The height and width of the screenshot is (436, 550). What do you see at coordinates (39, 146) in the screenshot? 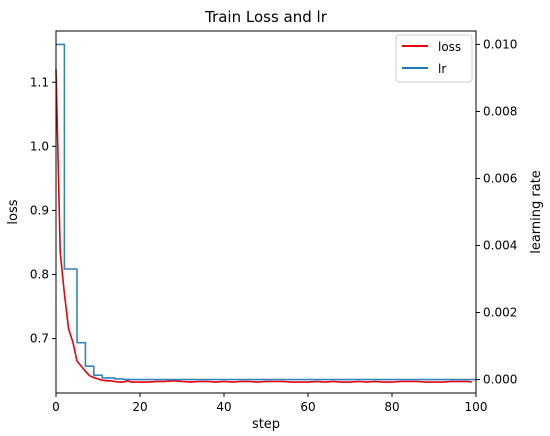
I see `y-left-tick-label: 1.0` at bounding box center [39, 146].